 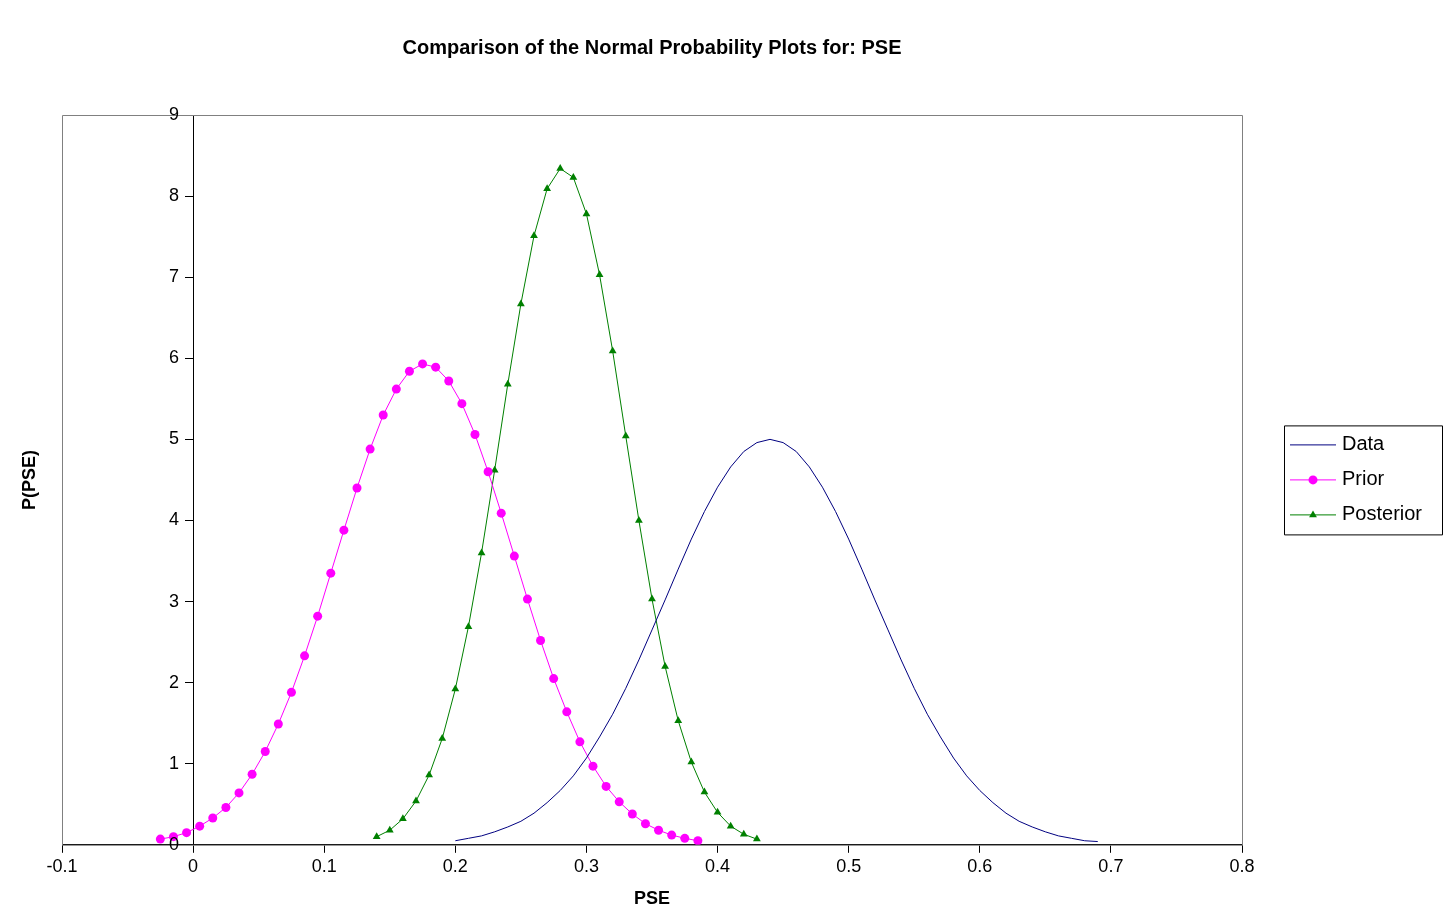 I want to click on y-tick-label: 8, so click(x=174, y=195).